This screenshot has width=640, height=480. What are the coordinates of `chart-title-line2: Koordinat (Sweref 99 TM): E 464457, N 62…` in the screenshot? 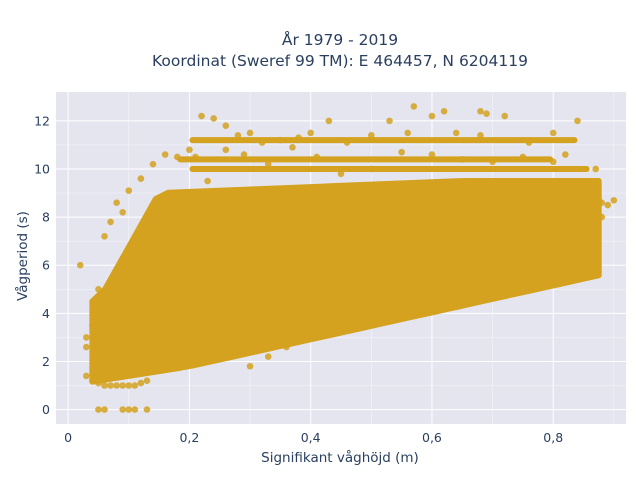 It's located at (340, 61).